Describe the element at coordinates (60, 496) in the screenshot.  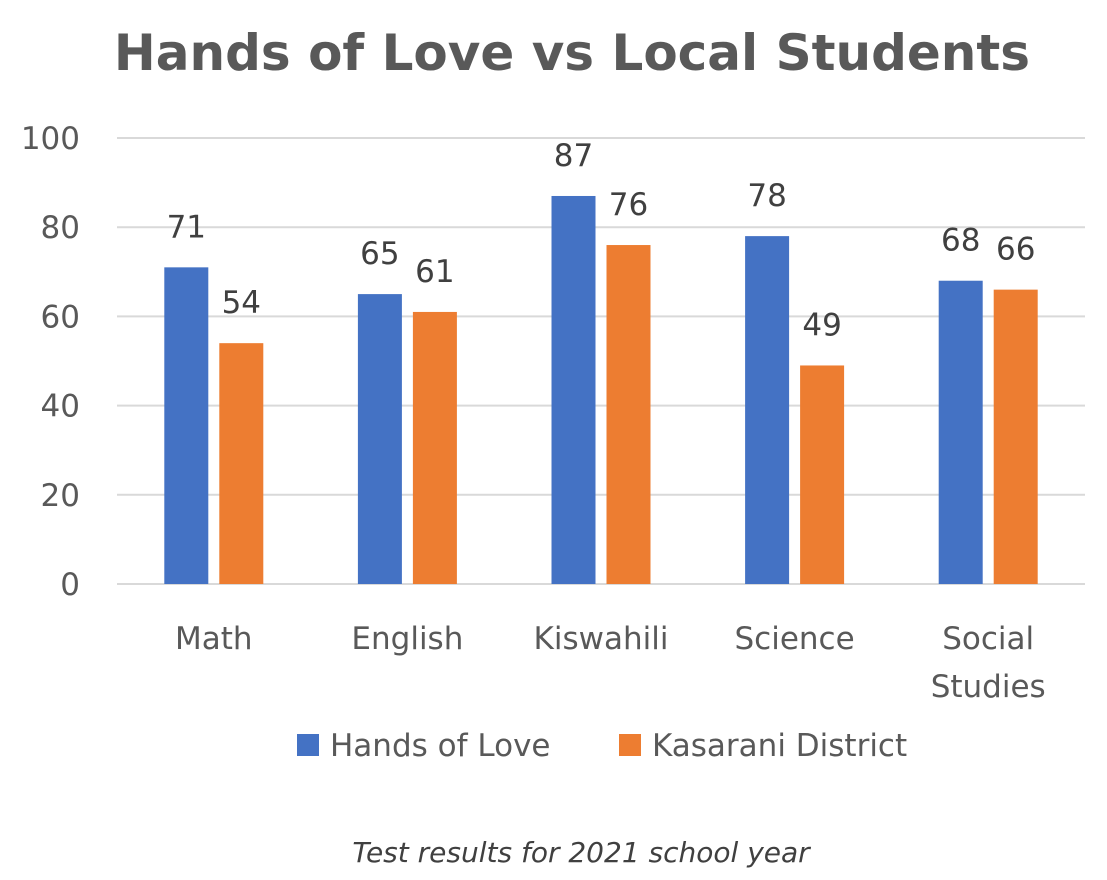
I see `y-tick-label: 20` at that location.